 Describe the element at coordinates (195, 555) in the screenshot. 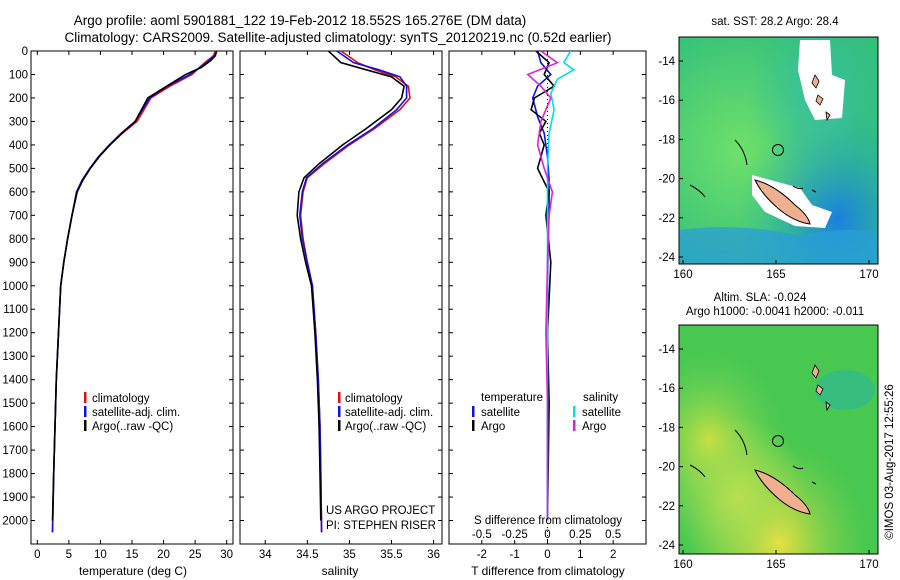

I see `x-tick-label: 25` at that location.